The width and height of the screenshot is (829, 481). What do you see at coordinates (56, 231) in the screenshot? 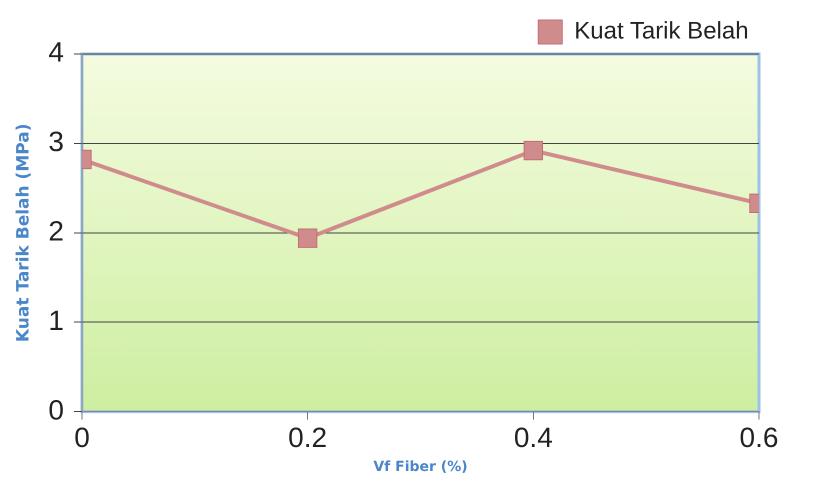
I see `y-tick-label: 2` at bounding box center [56, 231].